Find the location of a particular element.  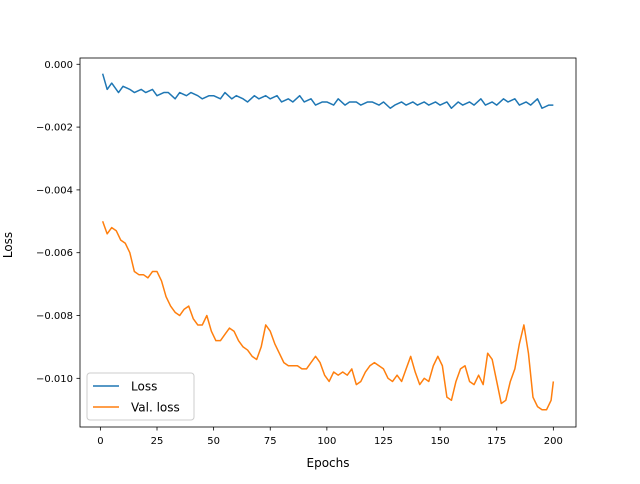

y-tick-label: −0.004 is located at coordinates (54, 190).